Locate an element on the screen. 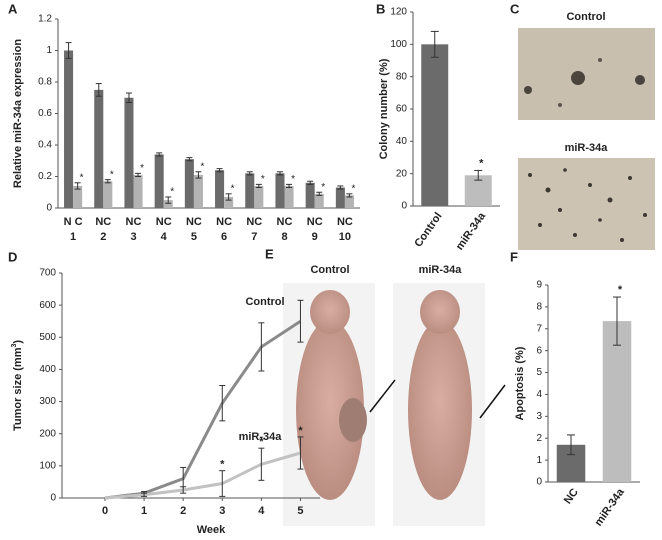 The height and width of the screenshot is (540, 662). x-tick-label: 9 is located at coordinates (315, 237).